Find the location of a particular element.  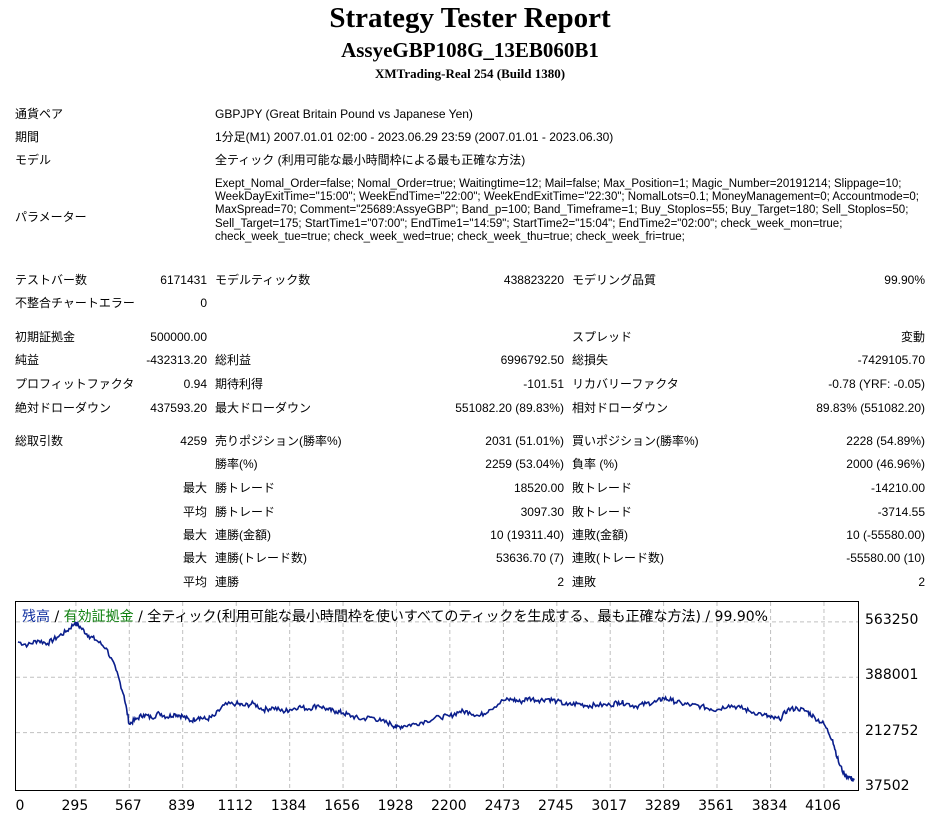

ticks-label: モデルティック数 is located at coordinates (263, 280).